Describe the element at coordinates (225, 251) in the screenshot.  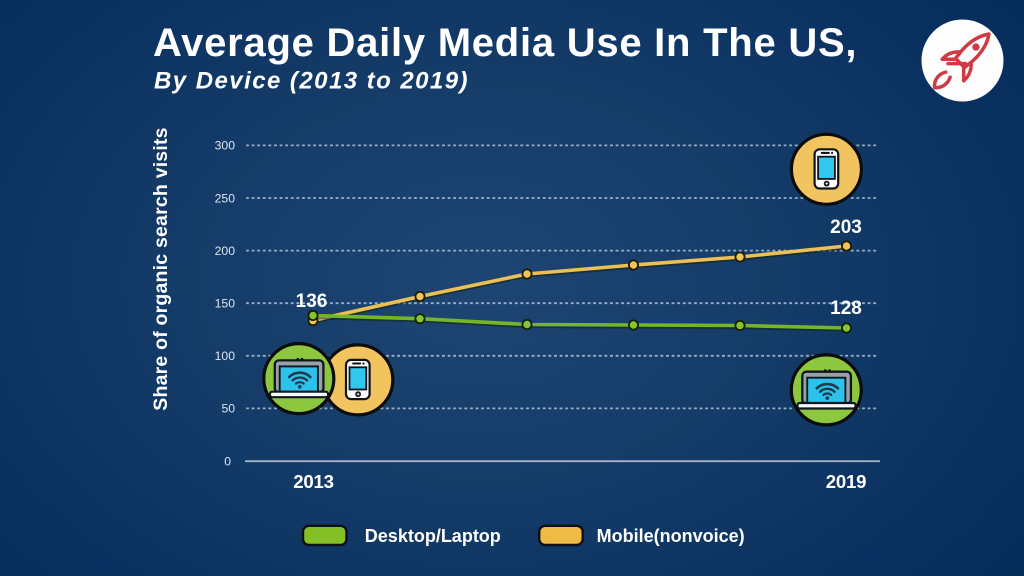
I see `svg-text: 200` at that location.